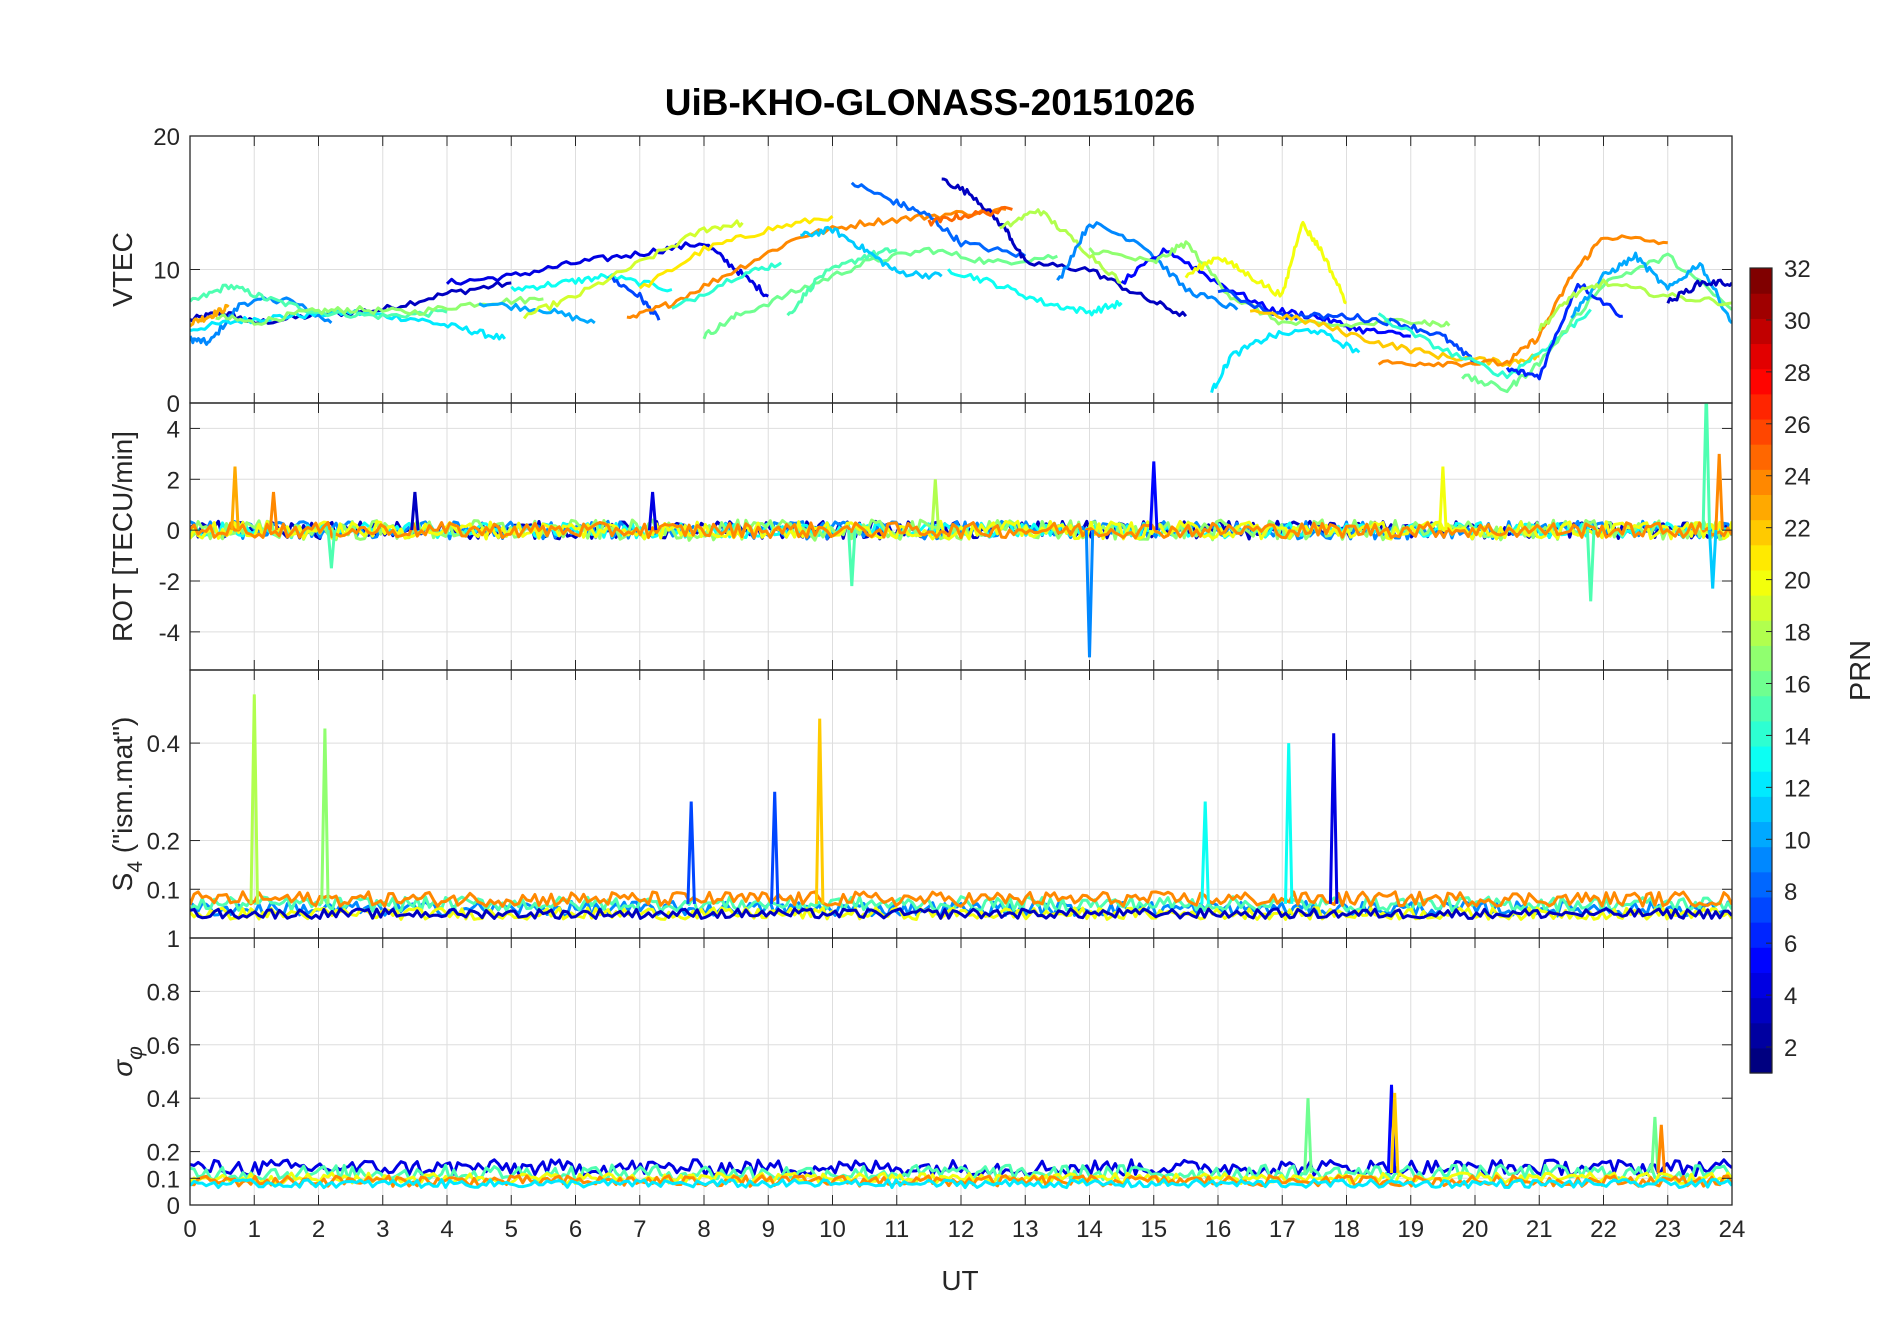 This screenshot has width=1902, height=1330. Describe the element at coordinates (163, 890) in the screenshot. I see `y-tick-label-s4: 0.1` at that location.